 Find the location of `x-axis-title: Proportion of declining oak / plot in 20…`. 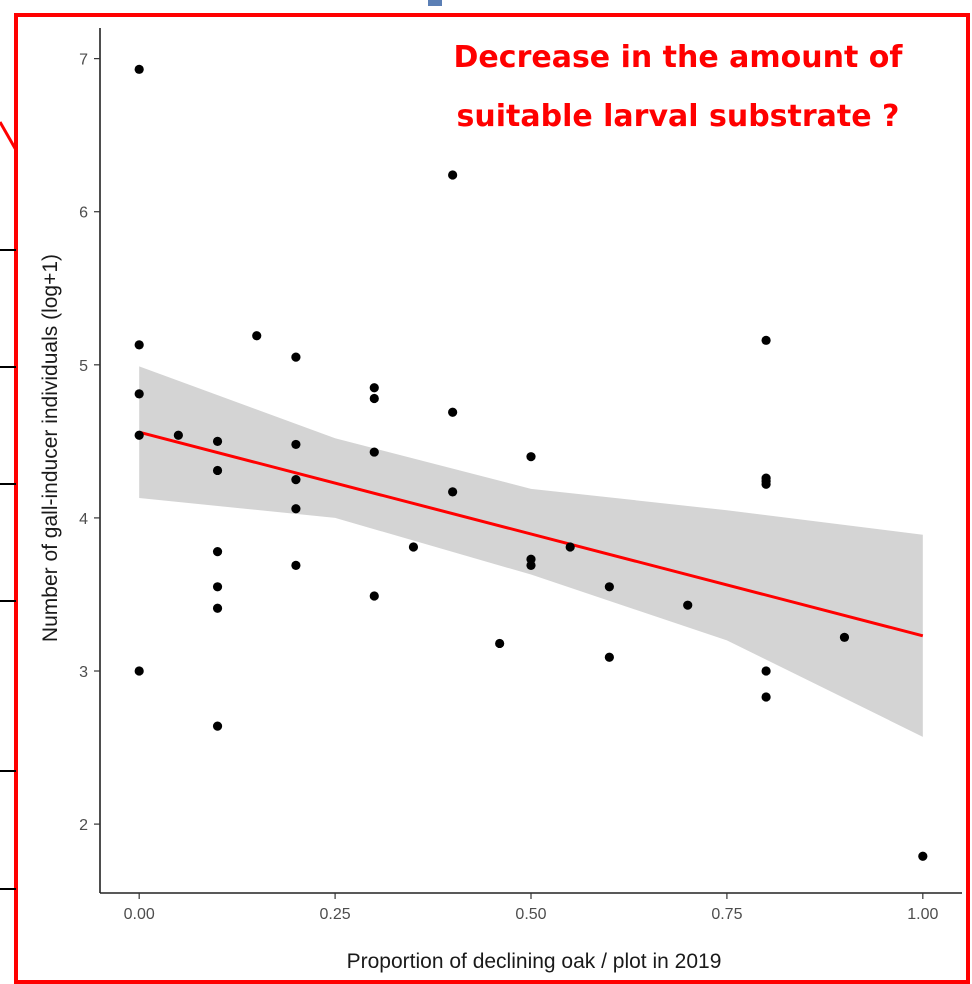

x-axis-title: Proportion of declining oak / plot in 20… is located at coordinates (534, 961).